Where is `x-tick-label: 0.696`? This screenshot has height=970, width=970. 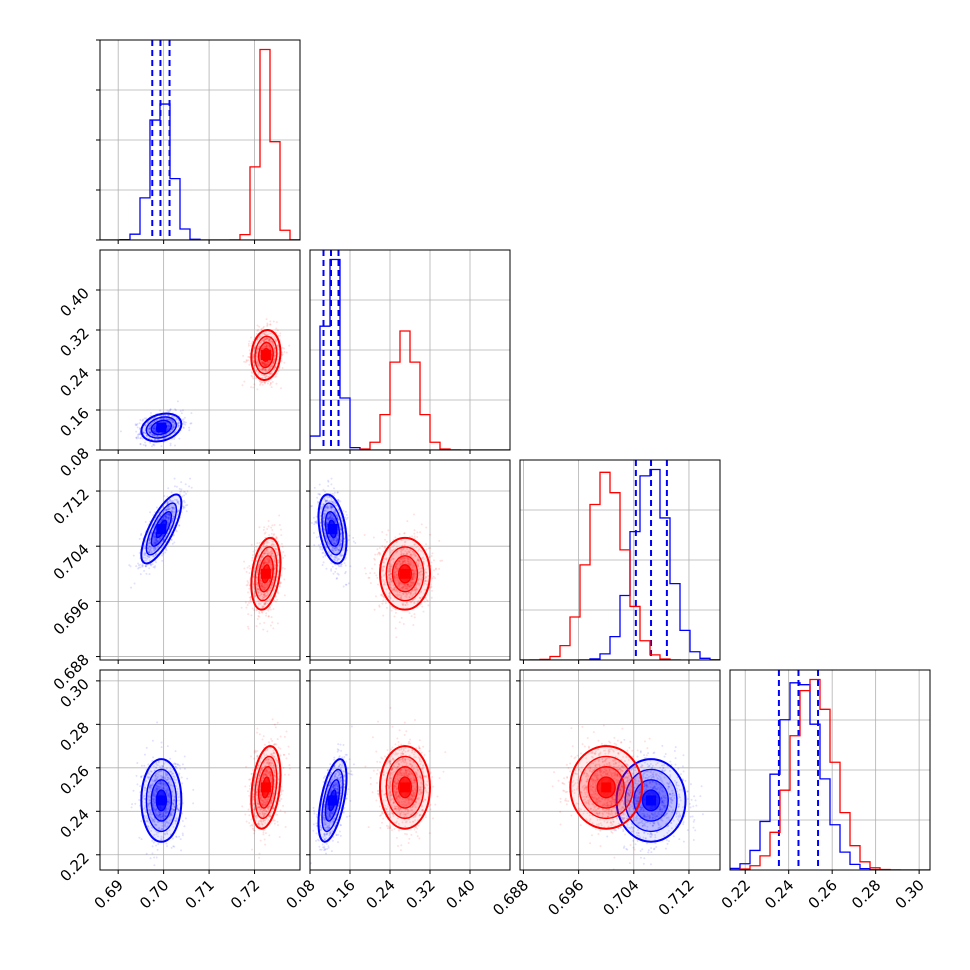
x-tick-label: 0.696 is located at coordinates (565, 897).